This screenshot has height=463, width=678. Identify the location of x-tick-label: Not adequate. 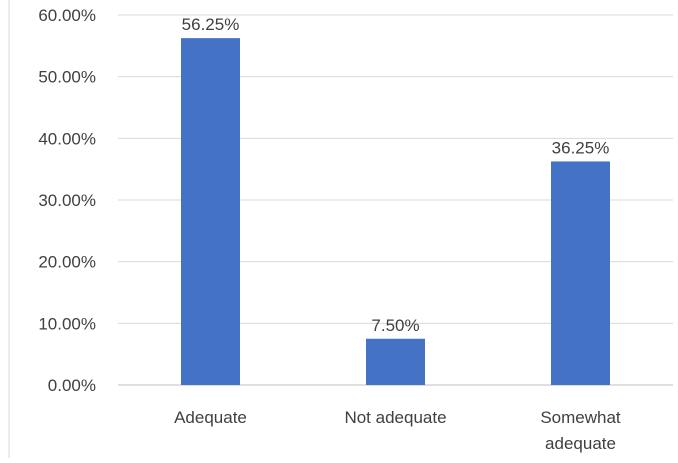
(395, 417).